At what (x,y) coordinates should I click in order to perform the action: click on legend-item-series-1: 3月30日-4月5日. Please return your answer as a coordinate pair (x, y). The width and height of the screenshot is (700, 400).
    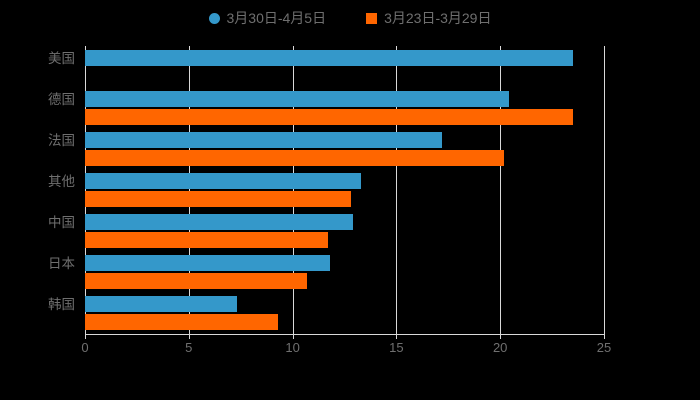
    Looking at the image, I should click on (267, 18).